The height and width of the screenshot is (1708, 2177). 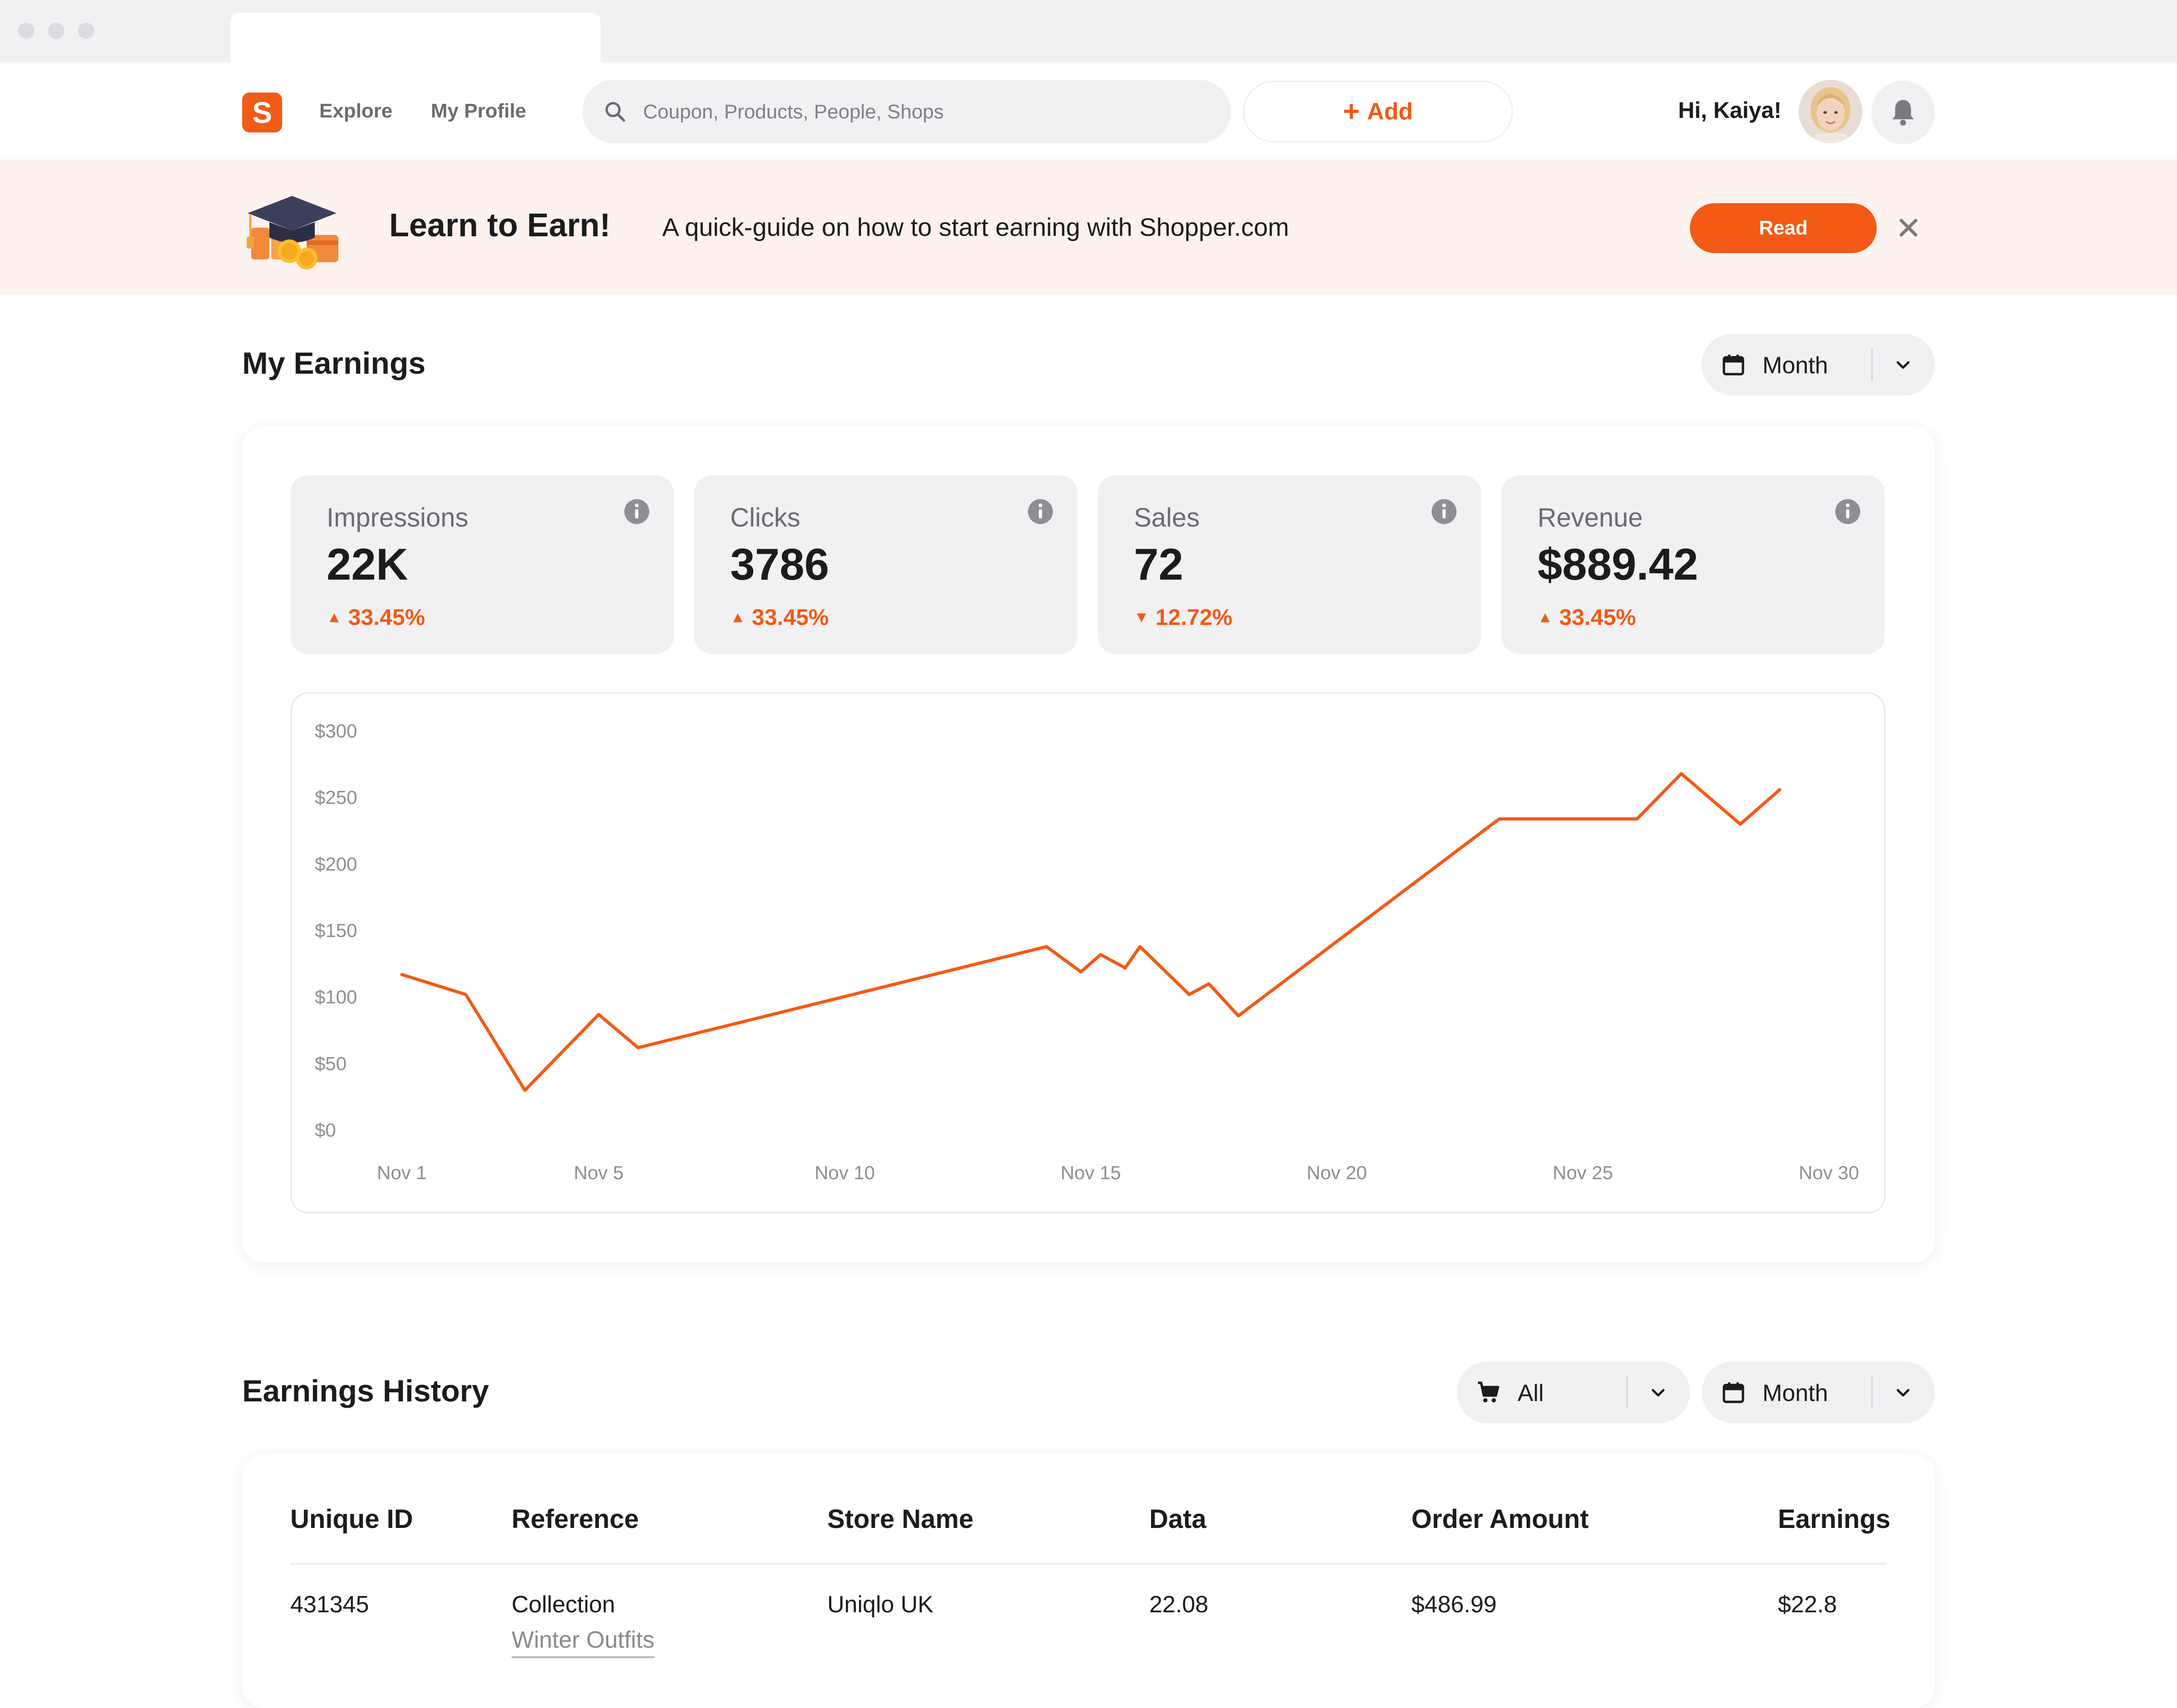 What do you see at coordinates (563, 1604) in the screenshot?
I see `cell-reference: Collection` at bounding box center [563, 1604].